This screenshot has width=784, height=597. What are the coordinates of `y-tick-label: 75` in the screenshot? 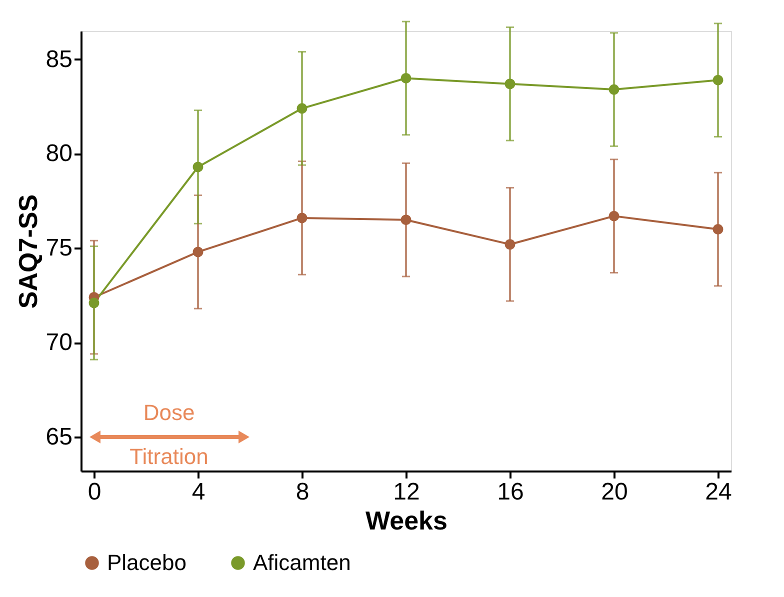 It's located at (59, 248).